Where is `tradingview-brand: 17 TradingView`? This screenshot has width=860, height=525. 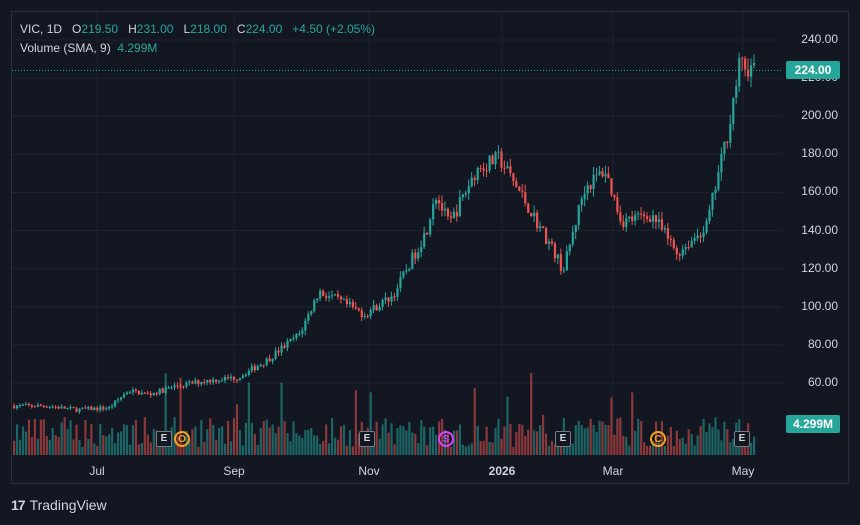 tradingview-brand: 17 TradingView is located at coordinates (59, 505).